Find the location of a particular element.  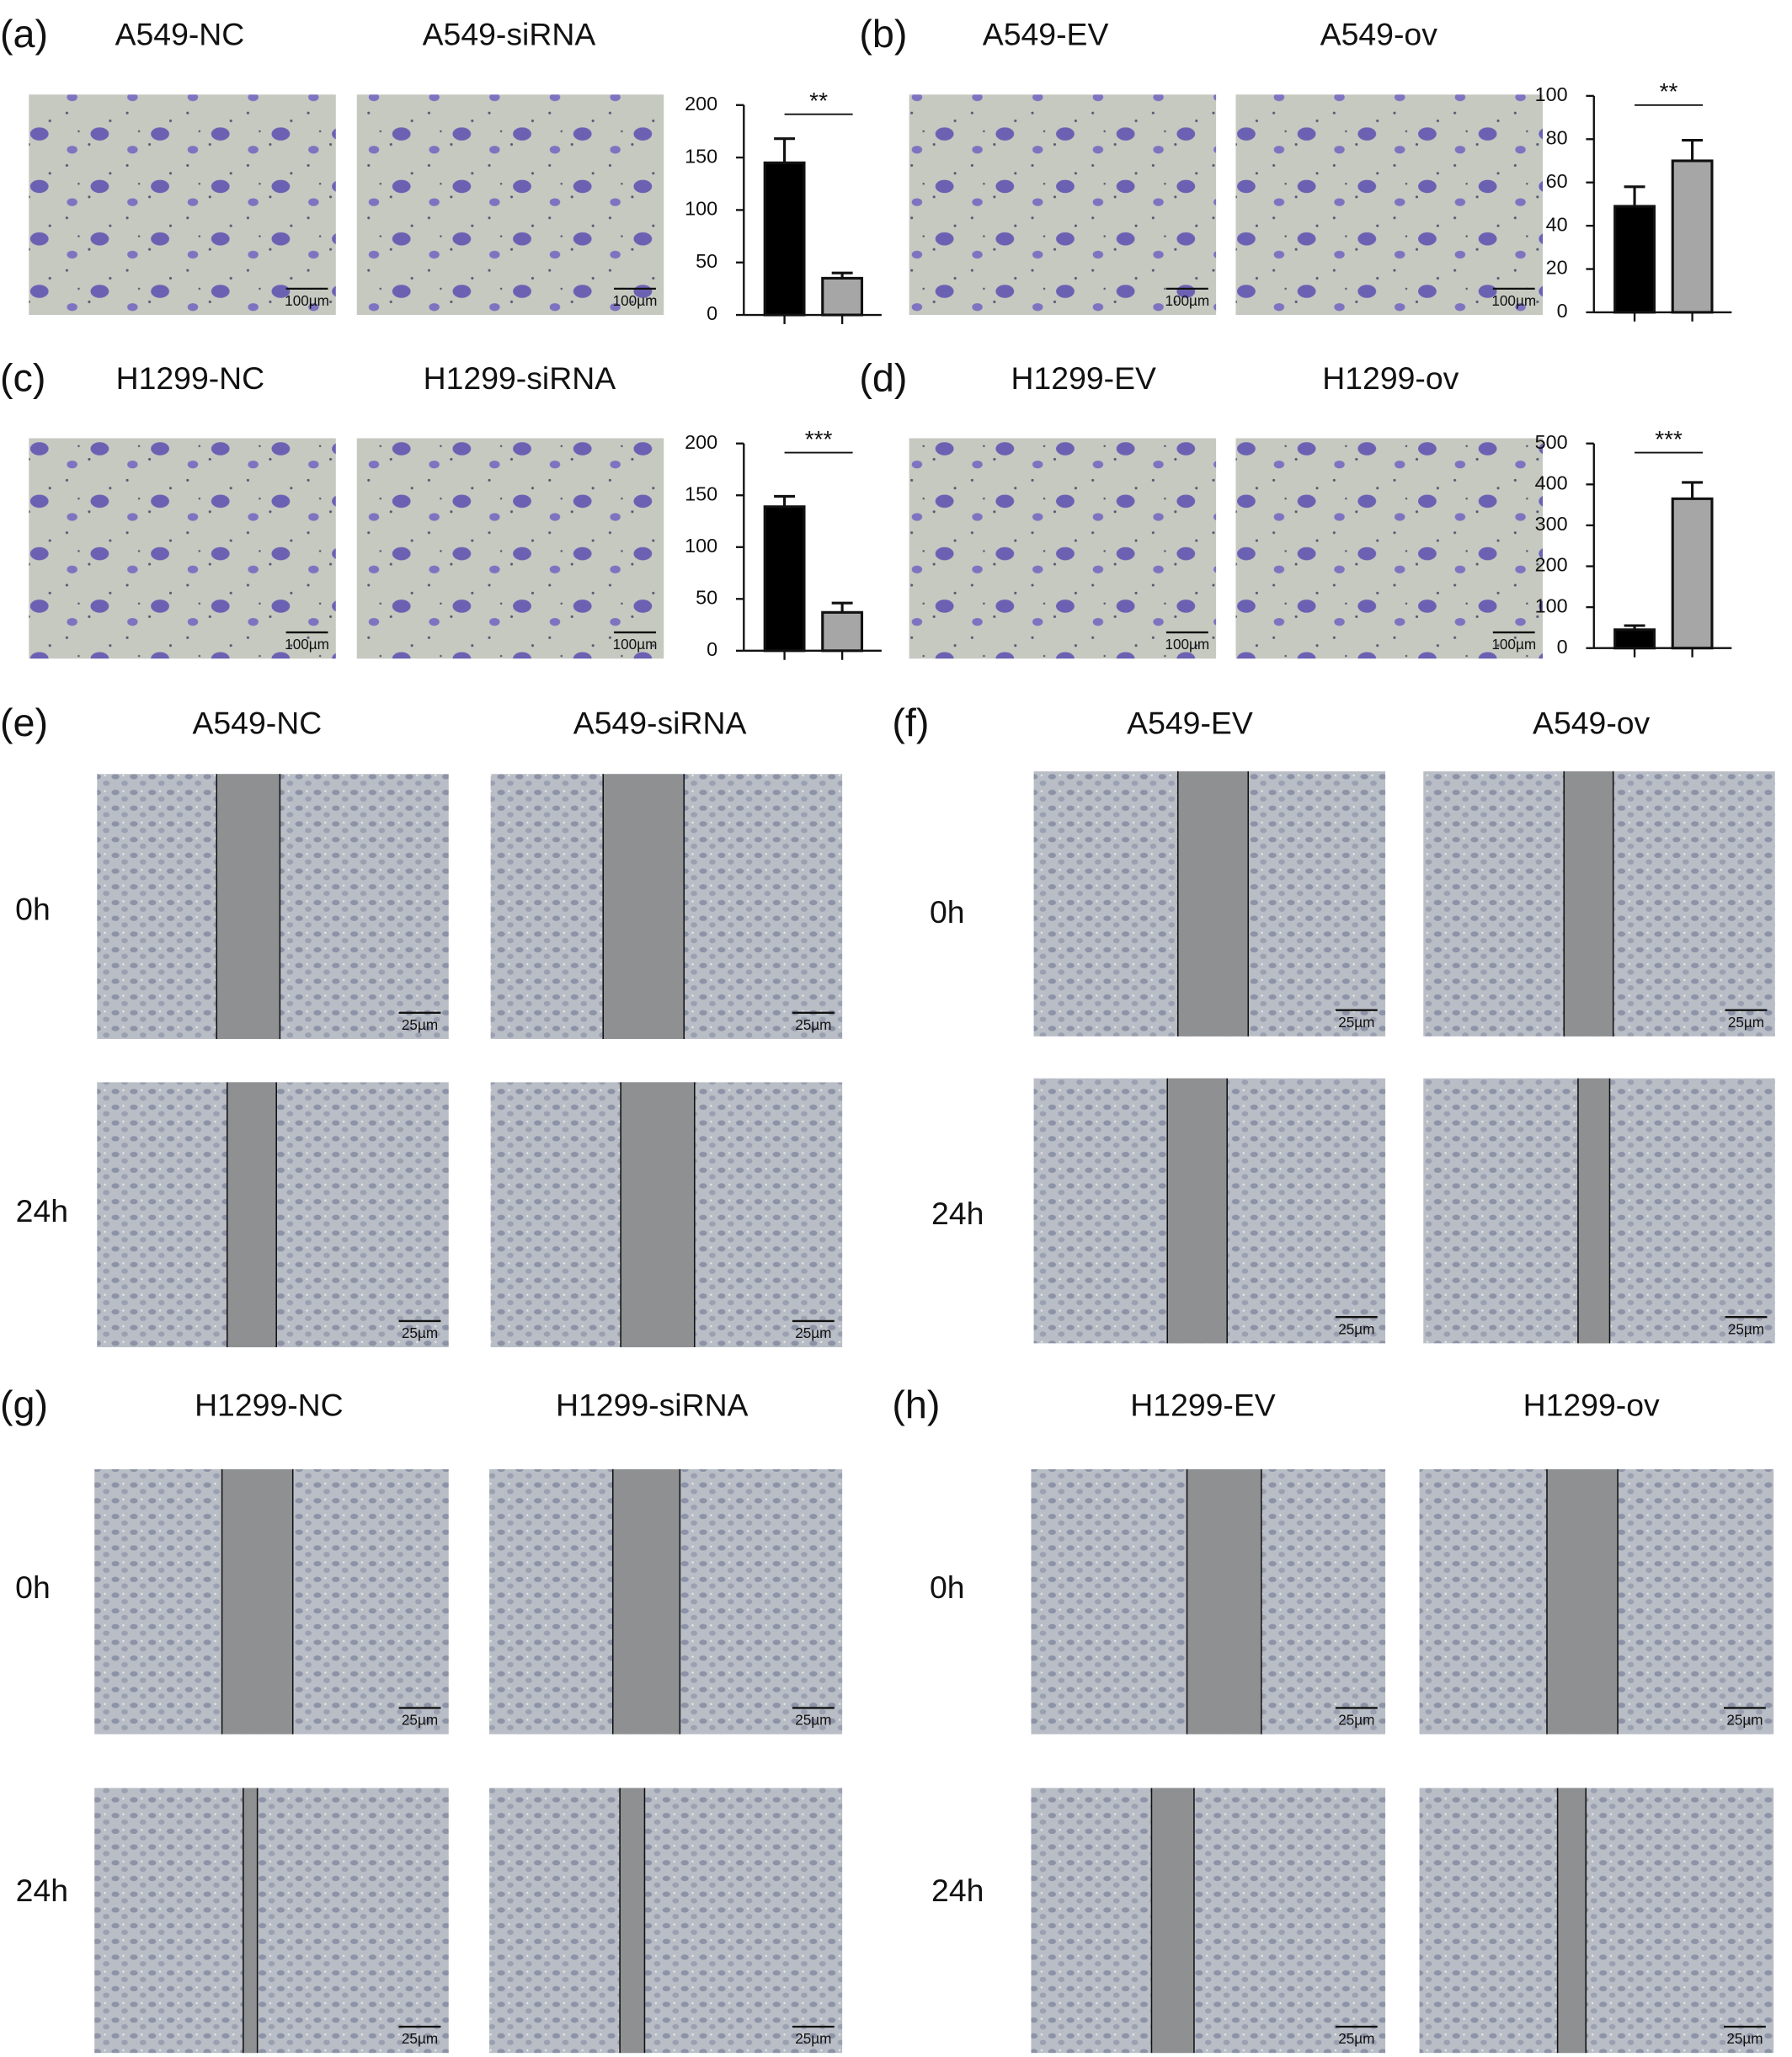

panel-label: (g) is located at coordinates (24, 1404).